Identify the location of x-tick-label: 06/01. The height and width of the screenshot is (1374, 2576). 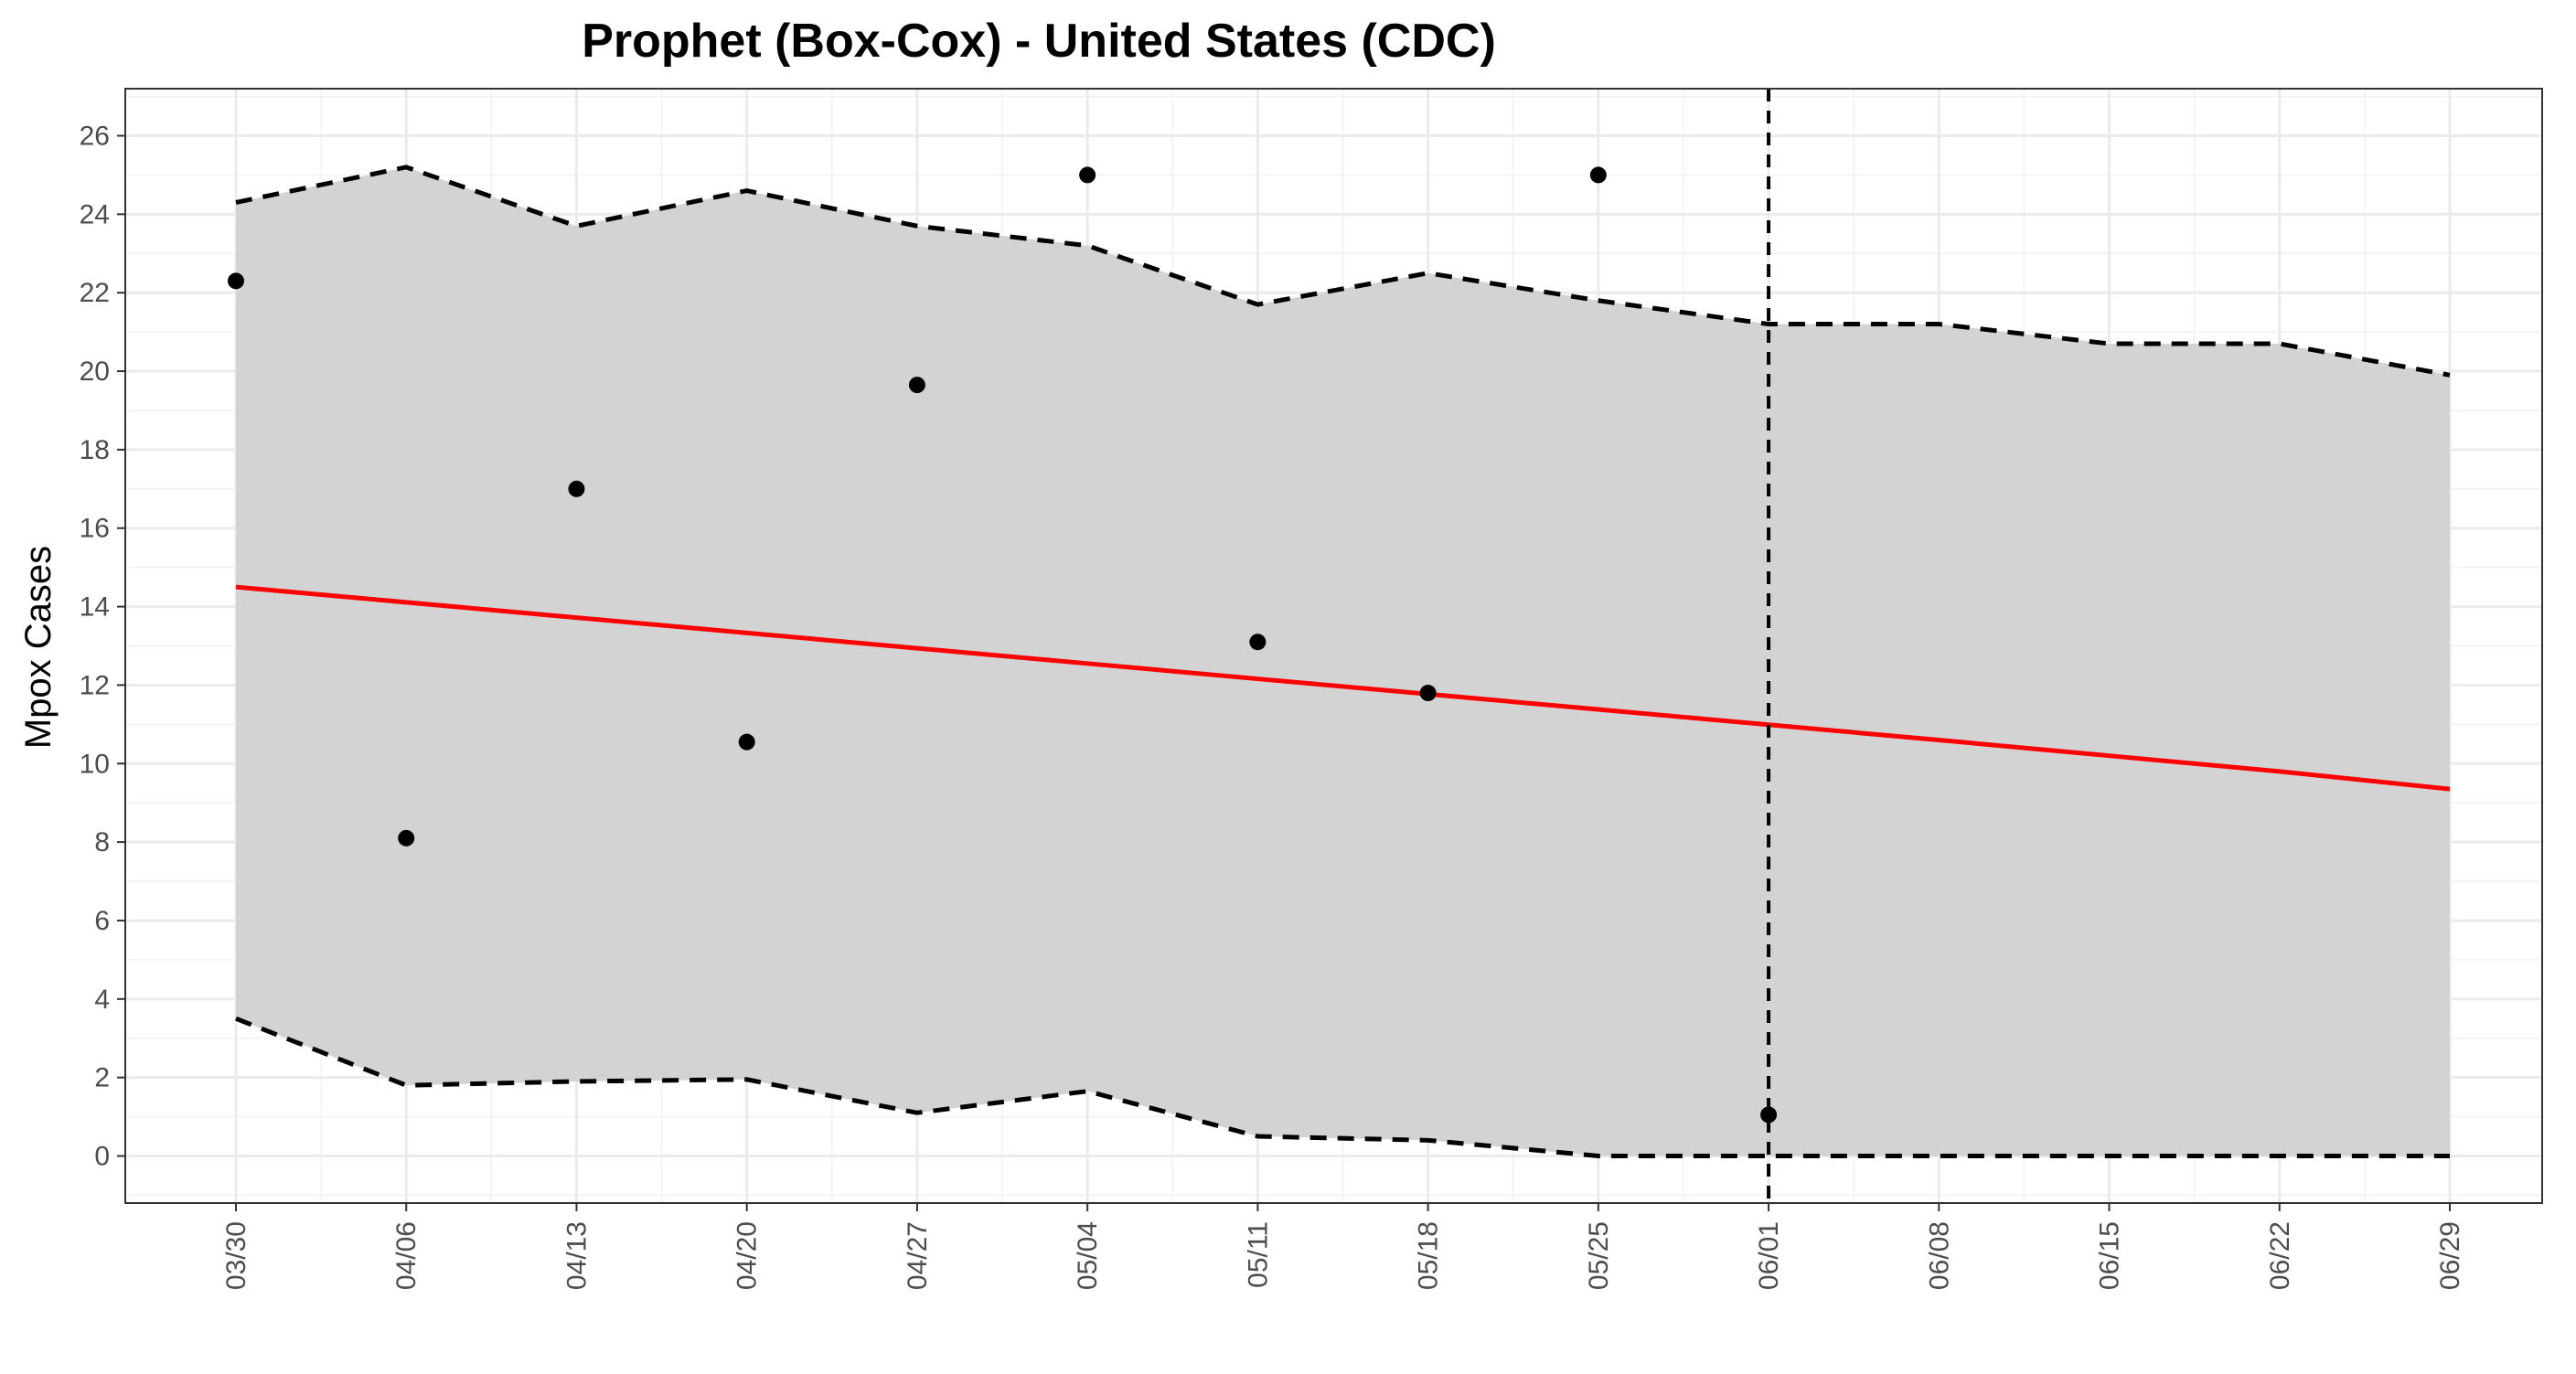
(1769, 1255).